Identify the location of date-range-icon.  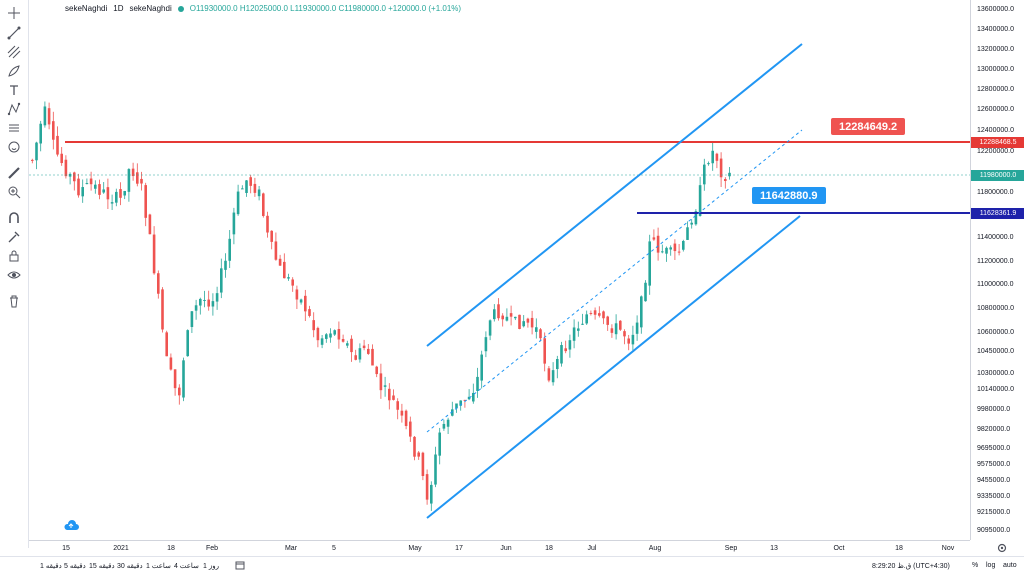
(240, 566).